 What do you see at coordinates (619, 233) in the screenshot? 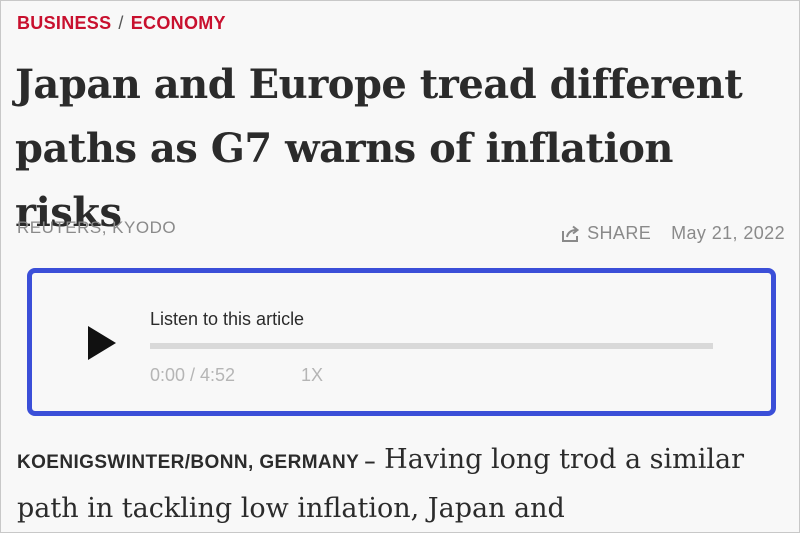
I see `share-label: SHARE` at bounding box center [619, 233].